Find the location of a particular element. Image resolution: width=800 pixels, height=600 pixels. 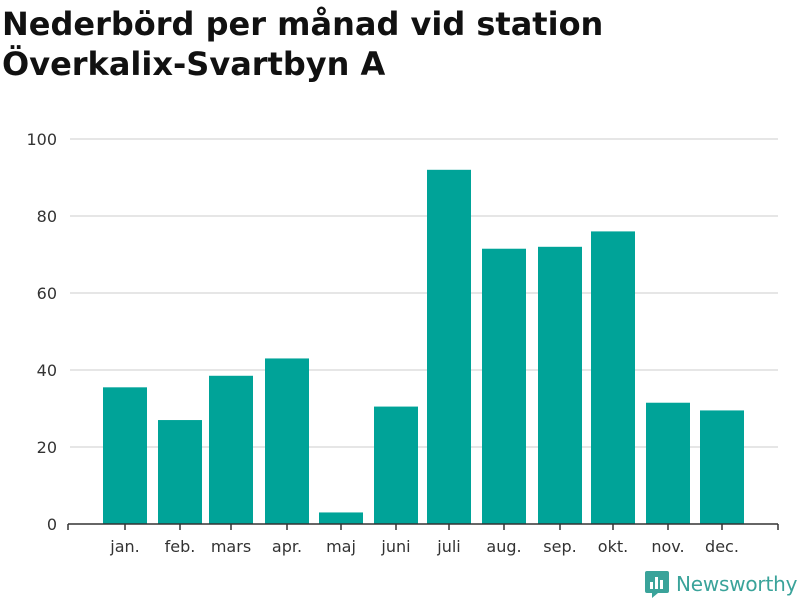

bar-juli is located at coordinates (449, 347).